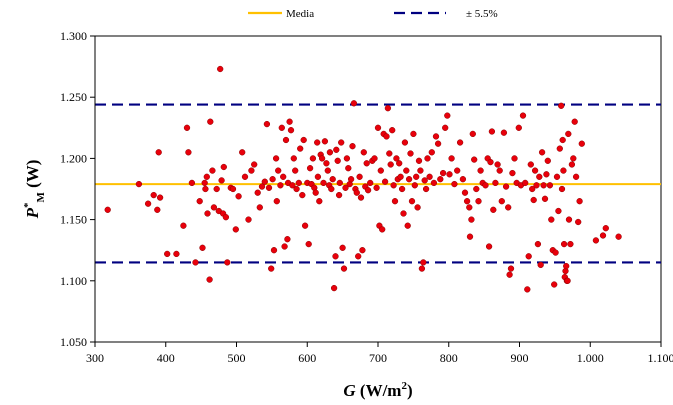 This screenshot has height=405, width=673. I want to click on x-tick-label: 300, so click(95, 358).